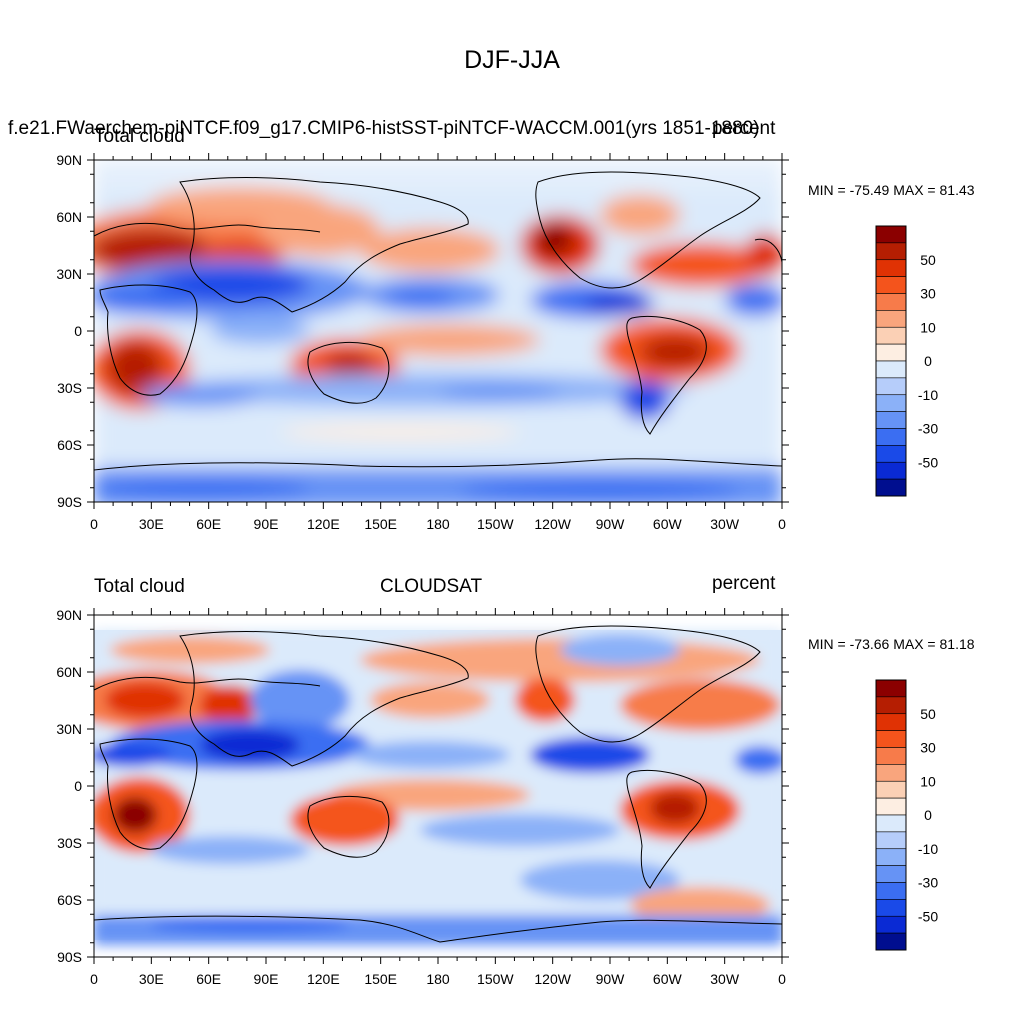 The width and height of the screenshot is (1024, 1024). Describe the element at coordinates (744, 583) in the screenshot. I see `panel2-right-text: percent` at that location.